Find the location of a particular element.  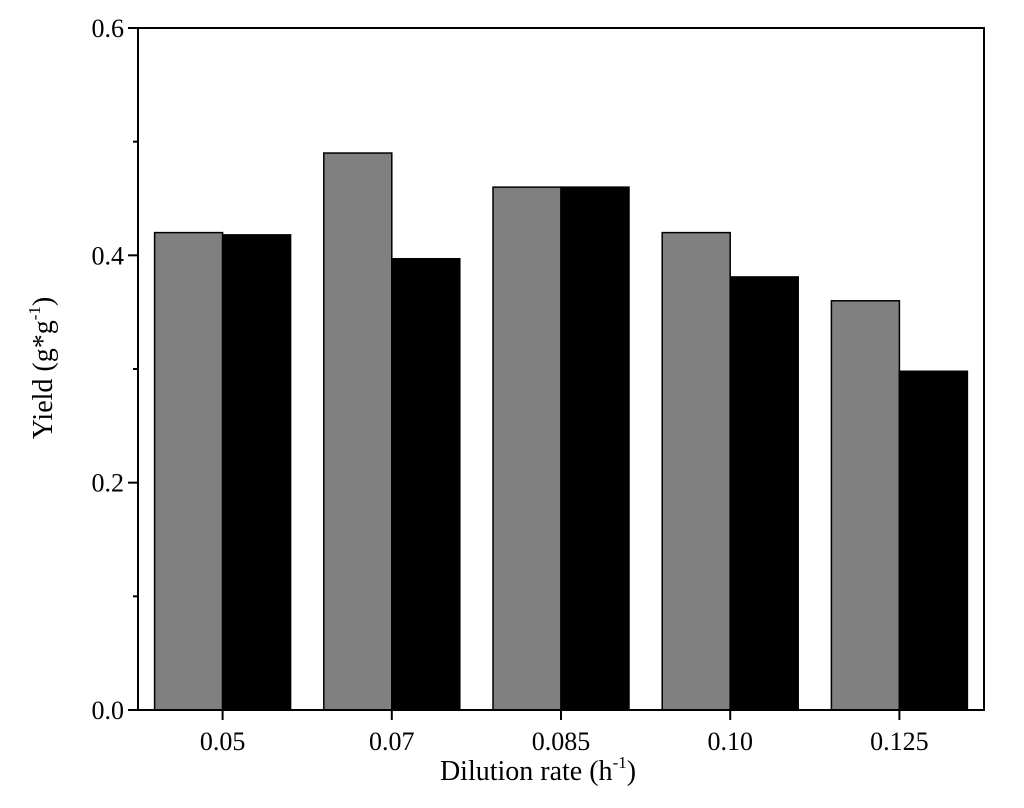

bar-series-1-0.05 is located at coordinates (188, 471).